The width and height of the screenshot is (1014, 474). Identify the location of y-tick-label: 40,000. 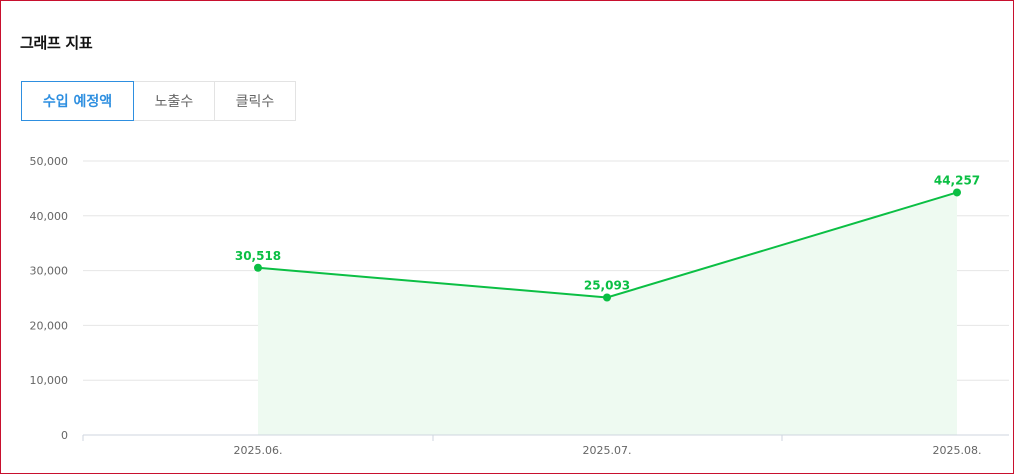
(49, 216).